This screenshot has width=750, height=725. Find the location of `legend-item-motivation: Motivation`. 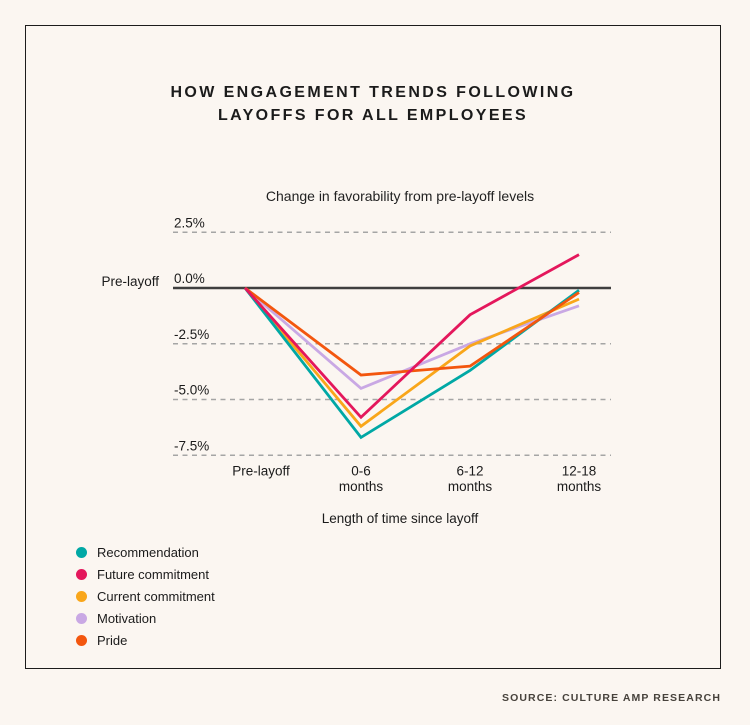

legend-item-motivation: Motivation is located at coordinates (145, 618).